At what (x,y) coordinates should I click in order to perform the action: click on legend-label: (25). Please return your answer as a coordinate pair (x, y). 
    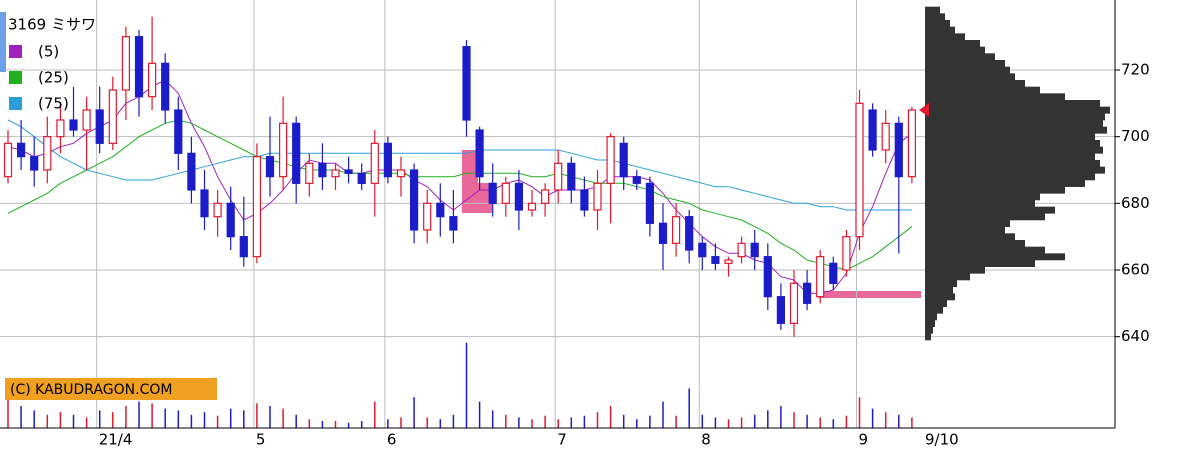
    Looking at the image, I should click on (53, 78).